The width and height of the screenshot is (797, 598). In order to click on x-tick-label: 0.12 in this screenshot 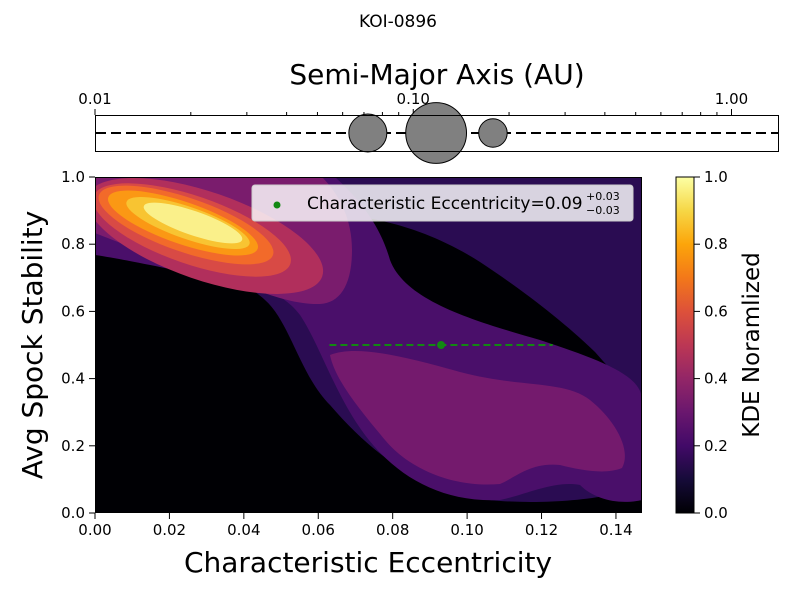, I will do `click(541, 530)`.